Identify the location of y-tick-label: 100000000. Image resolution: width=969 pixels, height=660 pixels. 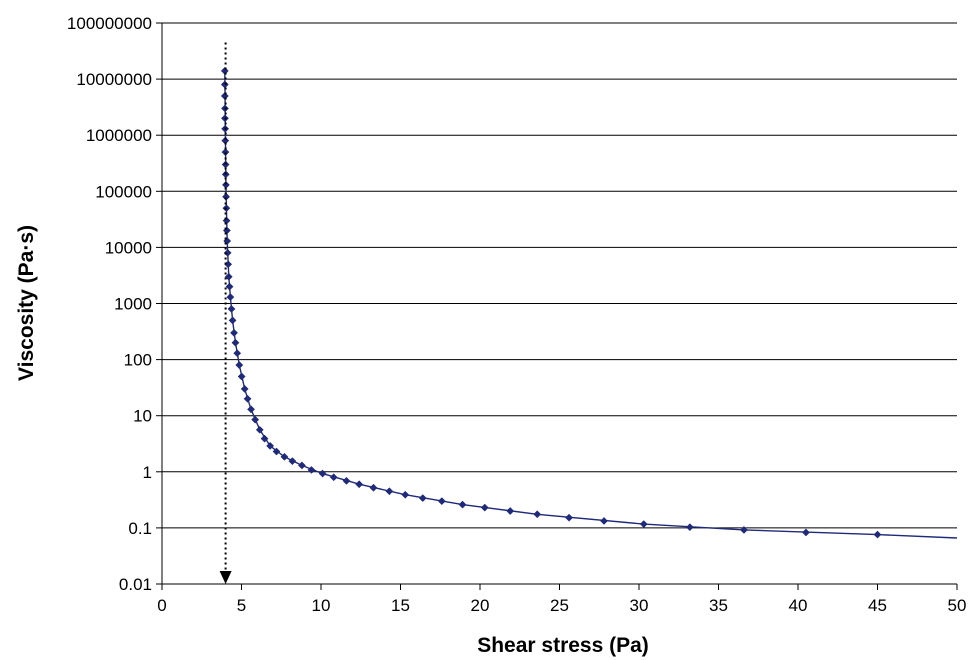
(109, 23).